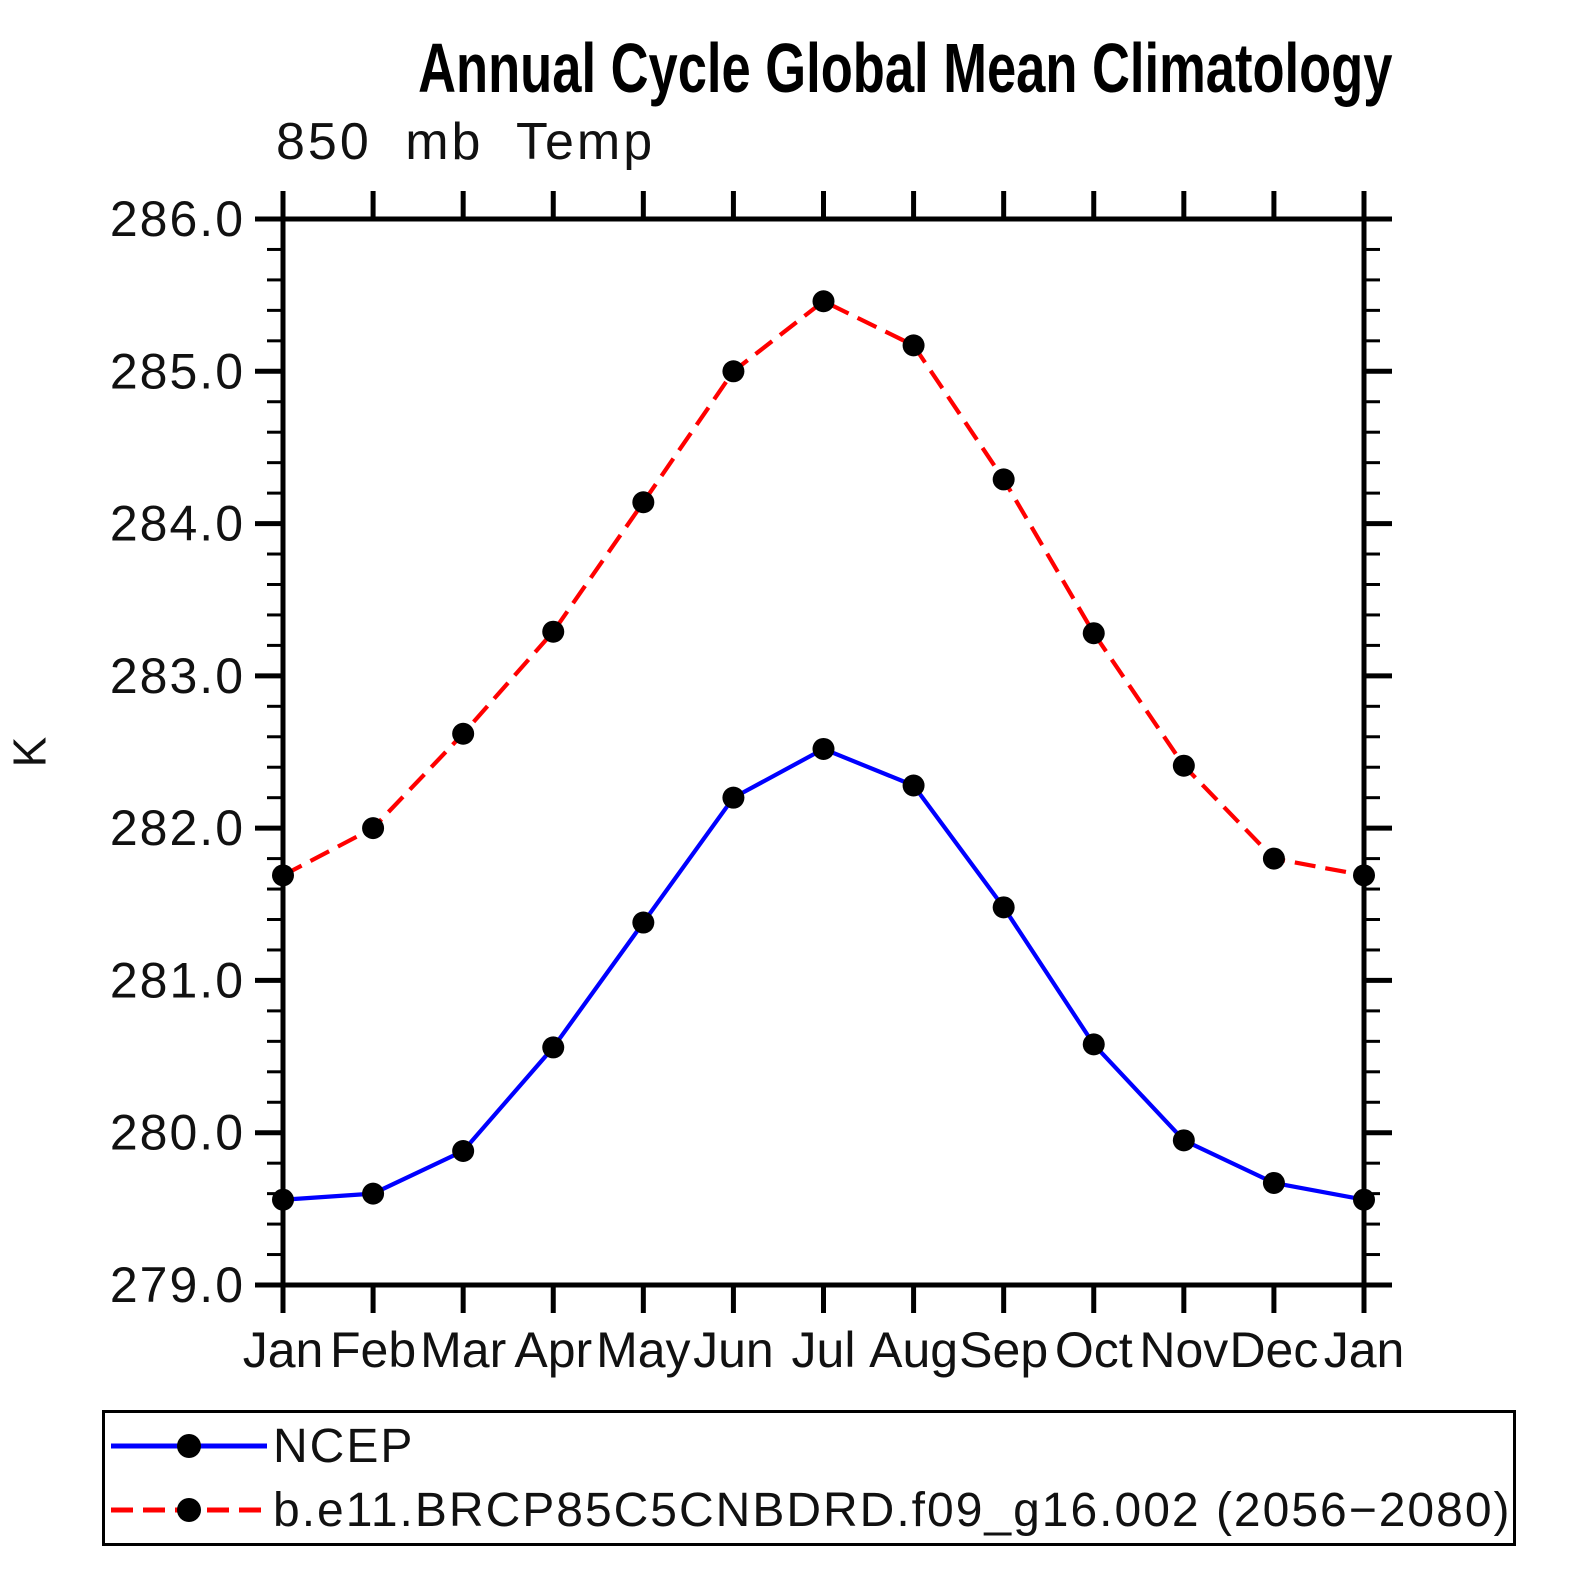  I want to click on y-tick-label: 280.0, so click(177, 1133).